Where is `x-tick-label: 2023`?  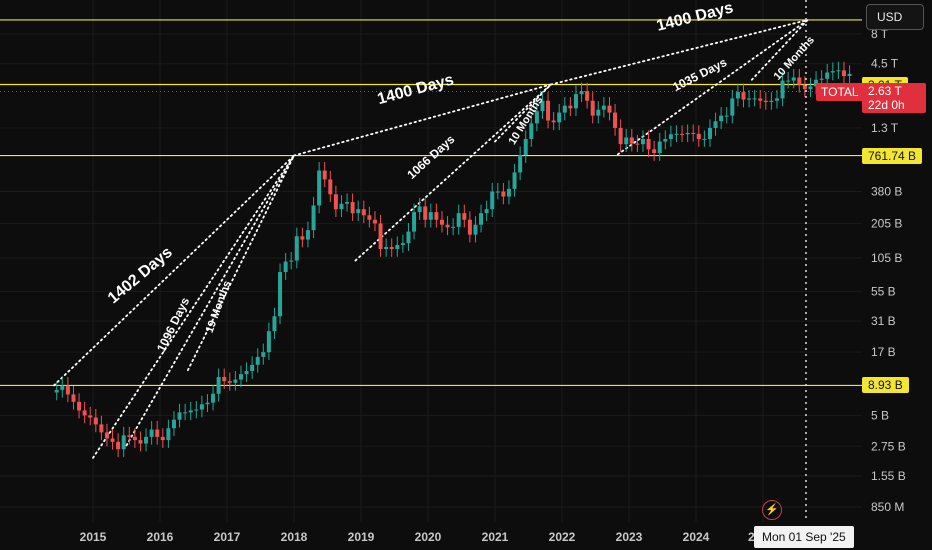
x-tick-label: 2023 is located at coordinates (629, 537).